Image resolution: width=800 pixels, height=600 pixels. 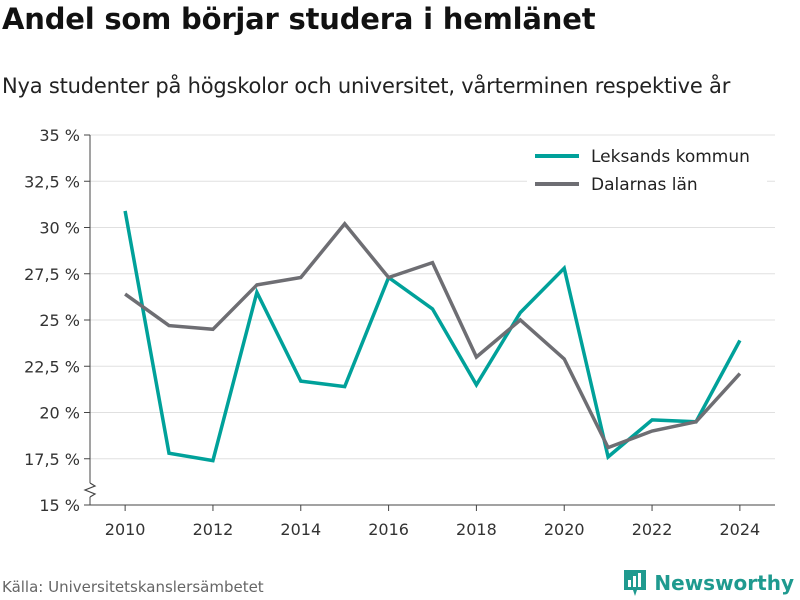 What do you see at coordinates (52, 366) in the screenshot?
I see `y-tick-label: 22,5 %` at bounding box center [52, 366].